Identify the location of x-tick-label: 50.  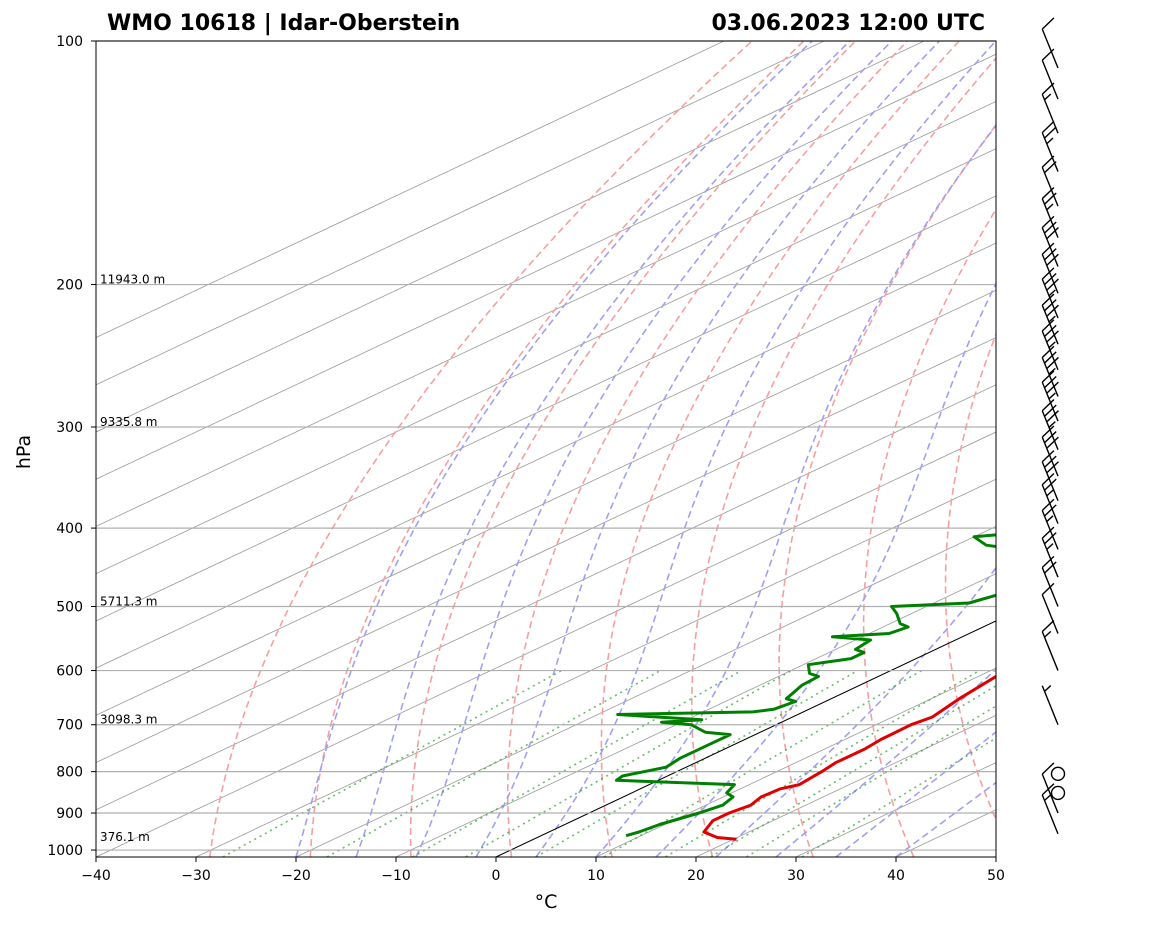
(996, 876).